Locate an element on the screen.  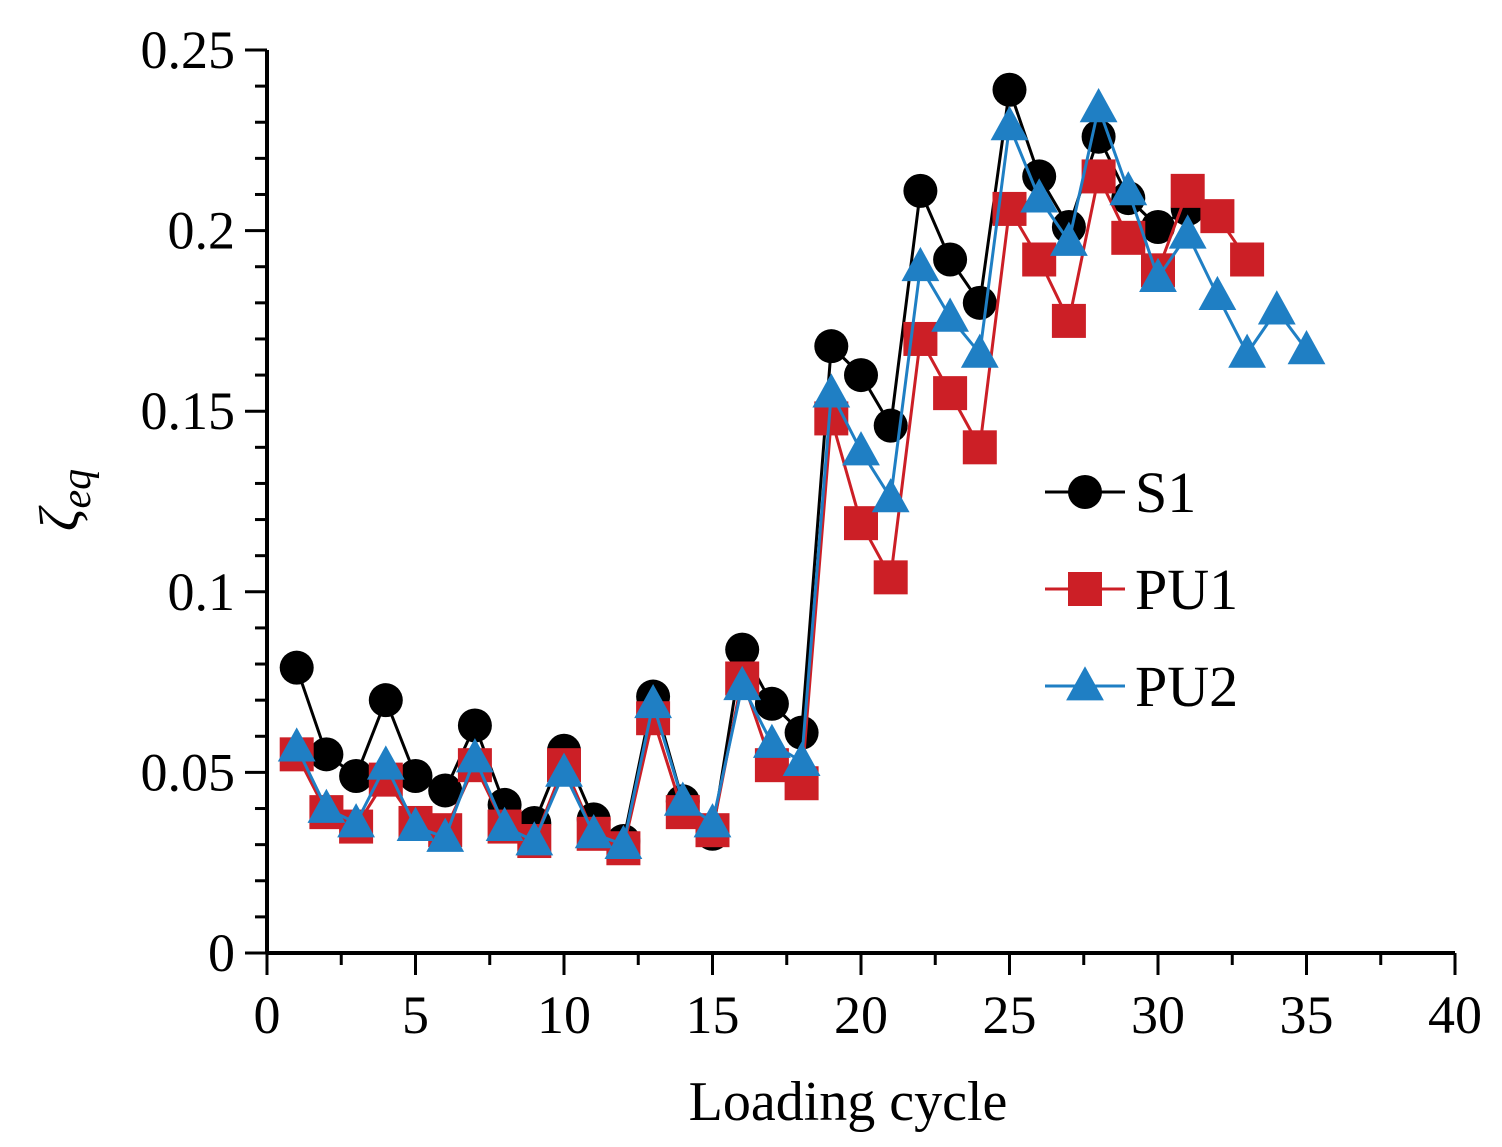
y-tick-label: 0.25 is located at coordinates (188, 50).